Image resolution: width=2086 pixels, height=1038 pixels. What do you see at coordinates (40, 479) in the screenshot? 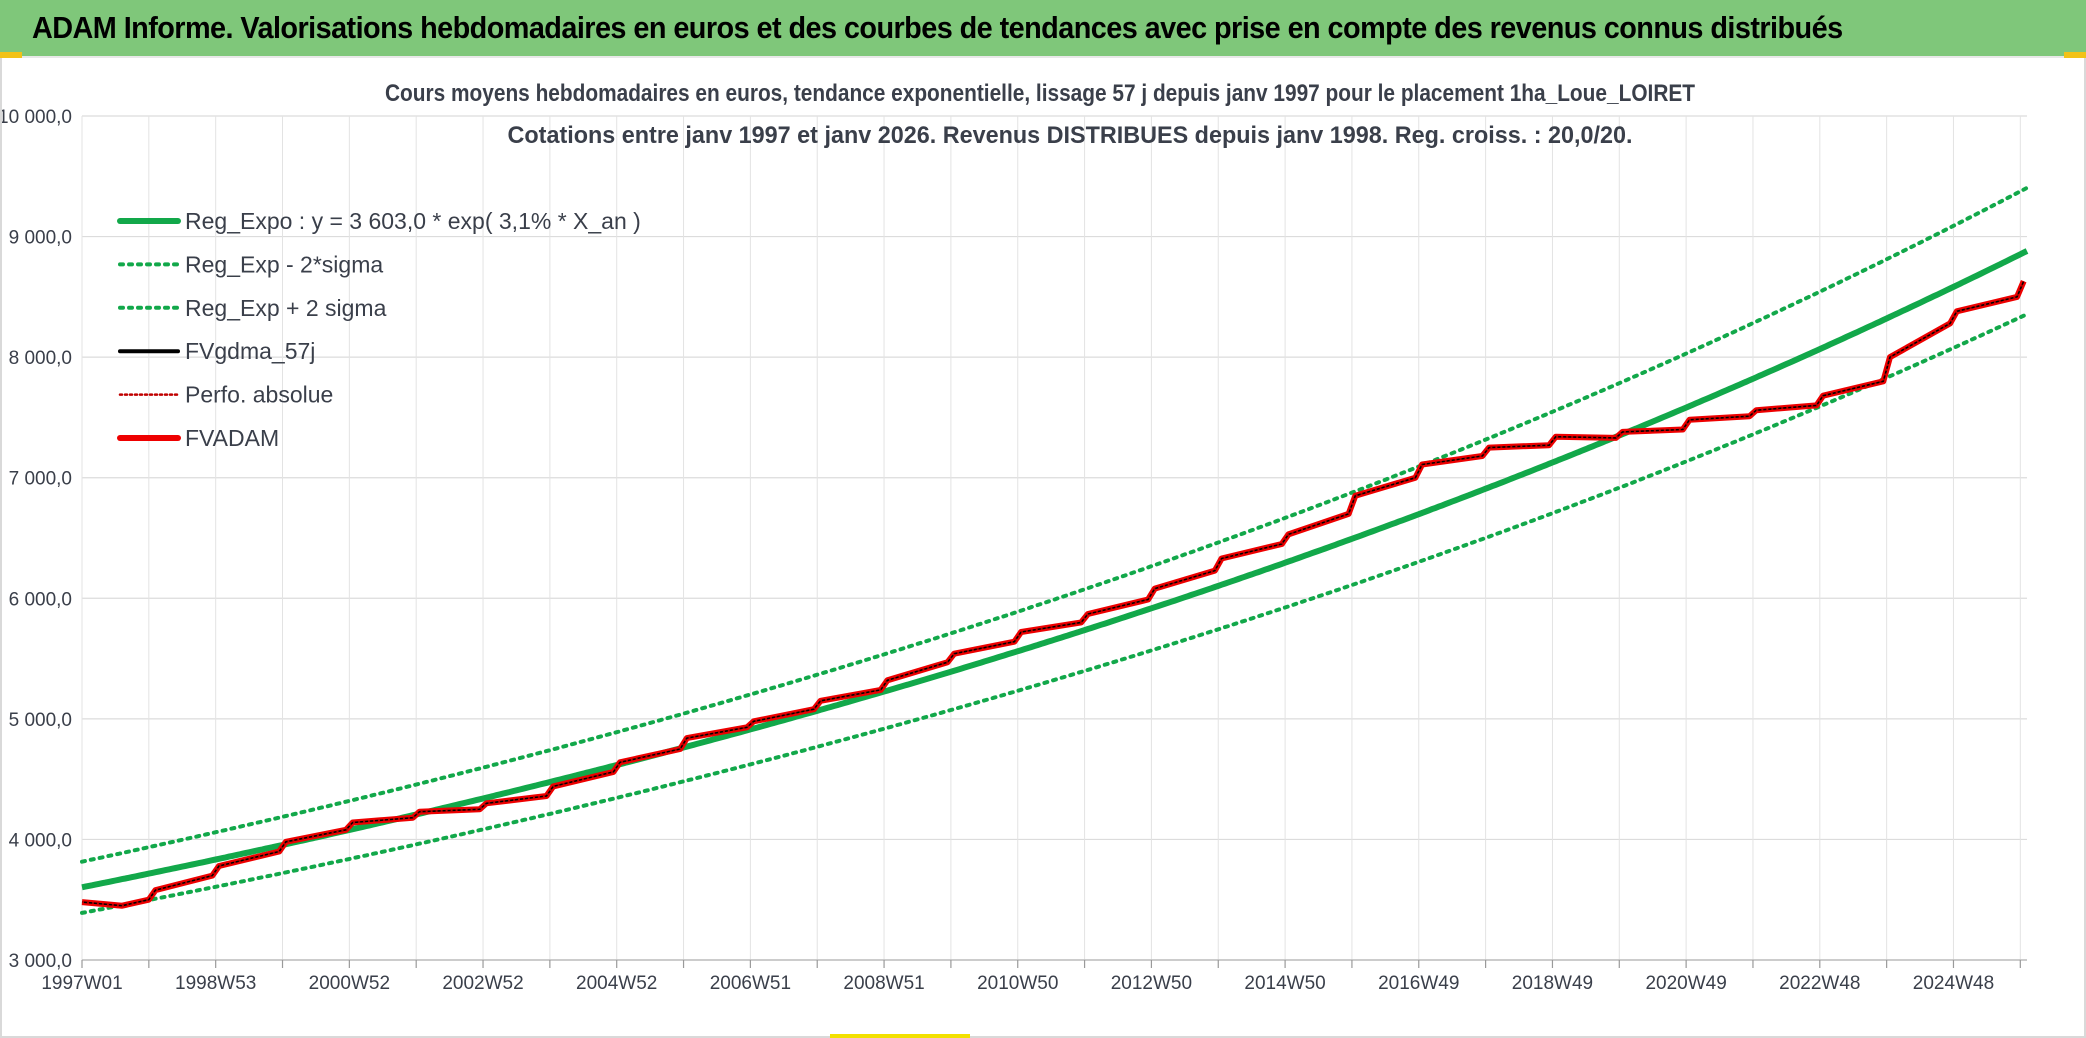
I see `y-tick-label: 7 000,0` at bounding box center [40, 479].